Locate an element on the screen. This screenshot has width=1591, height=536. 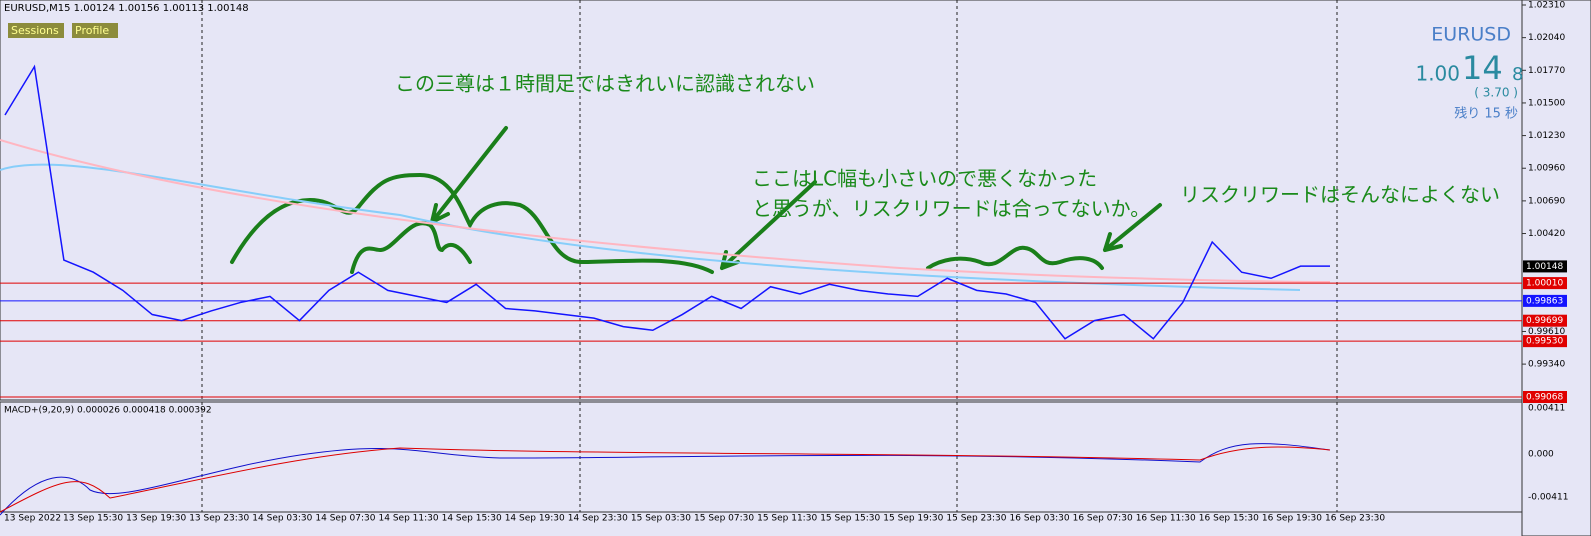
signal-line is located at coordinates (665, 479).